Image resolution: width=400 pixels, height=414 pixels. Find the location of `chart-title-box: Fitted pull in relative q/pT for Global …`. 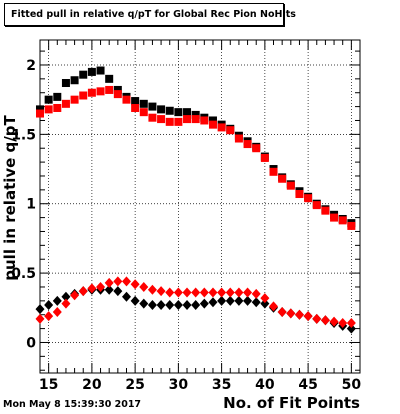

chart-title-box: Fitted pull in relative q/pT for Global … is located at coordinates (150, 14).